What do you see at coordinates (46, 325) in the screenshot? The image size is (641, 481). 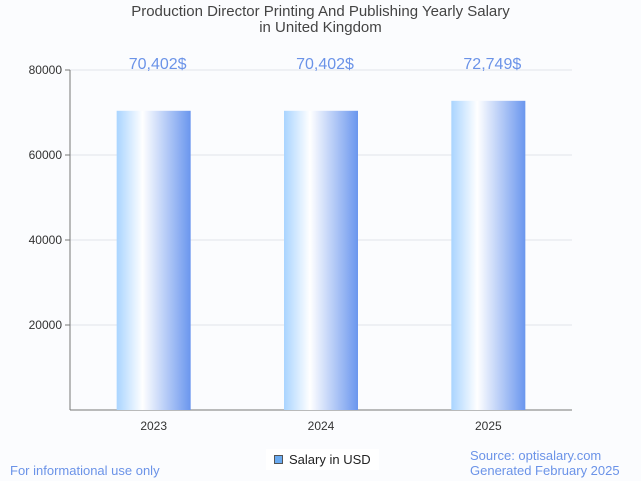 I see `y-tick-label: 20000` at bounding box center [46, 325].